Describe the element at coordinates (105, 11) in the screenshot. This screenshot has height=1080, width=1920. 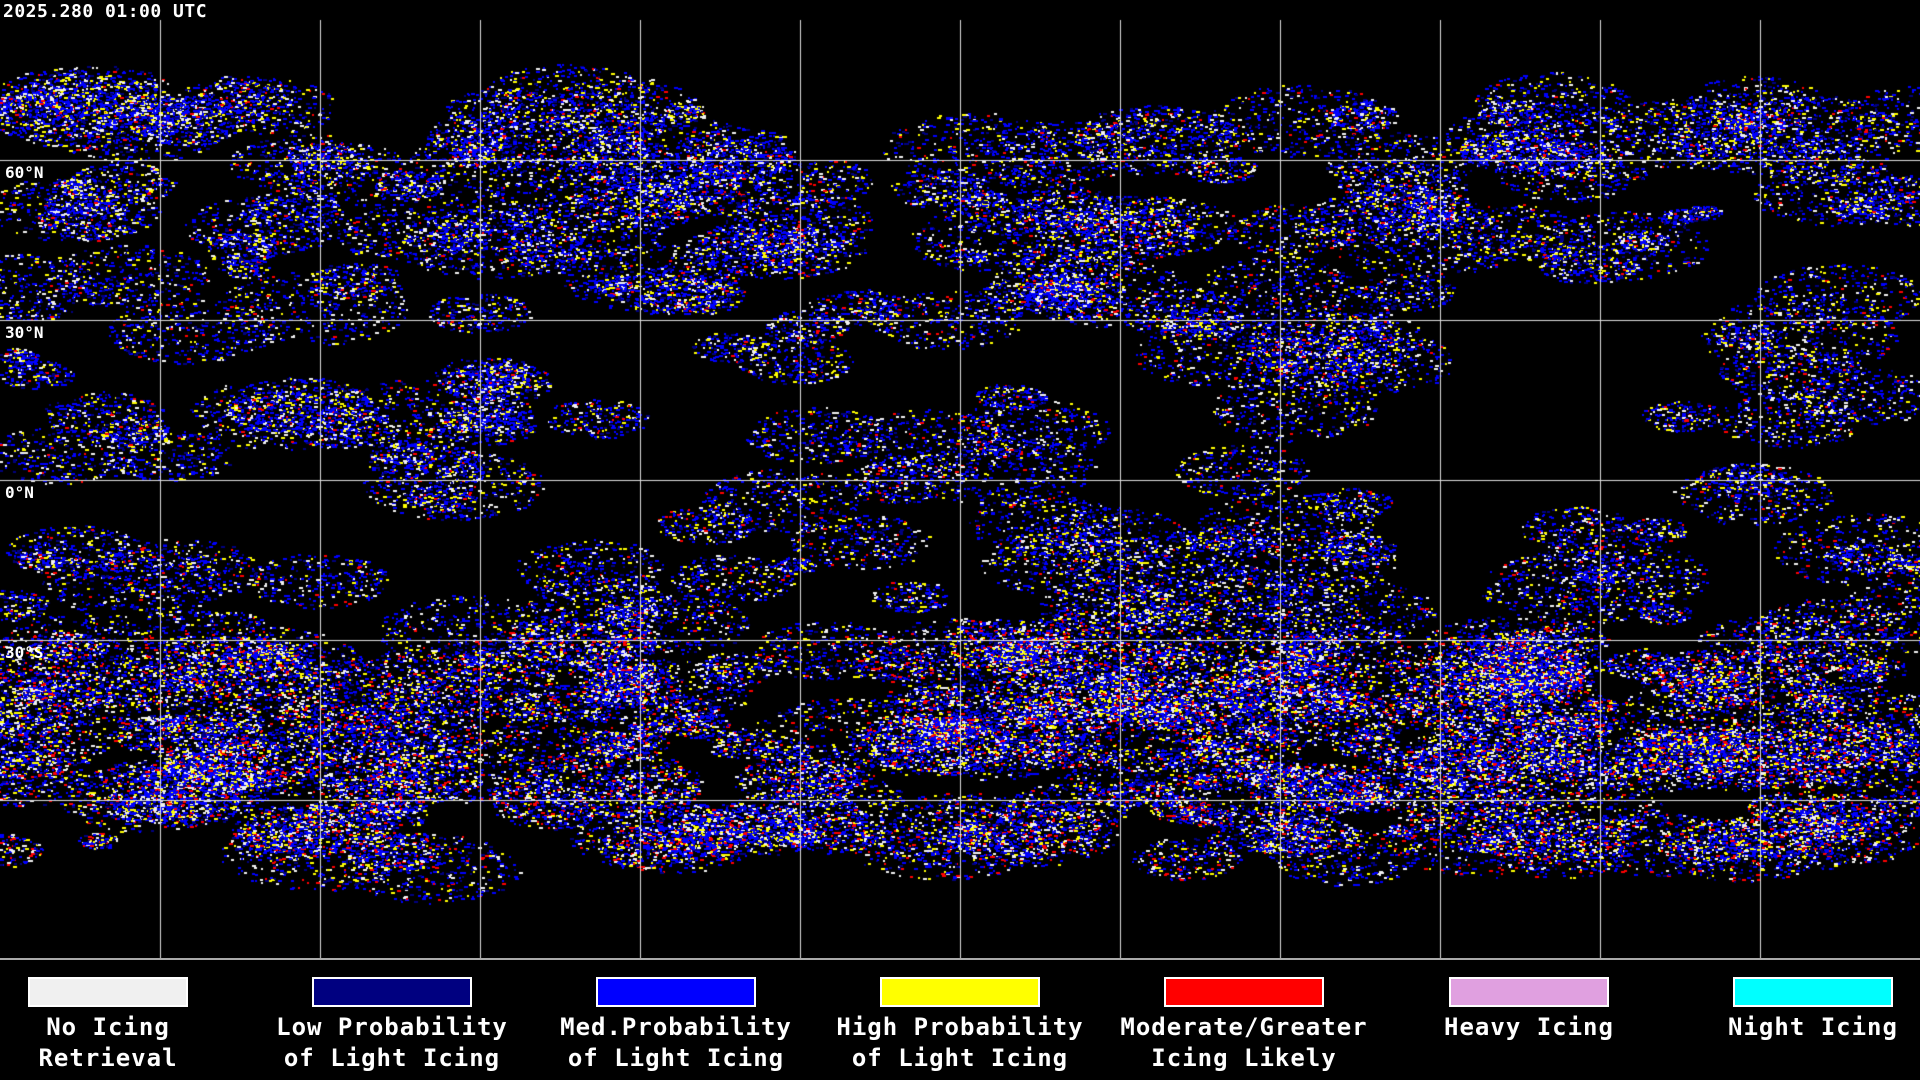
I see `timestamp: 2025.280 01:00 UTC` at that location.